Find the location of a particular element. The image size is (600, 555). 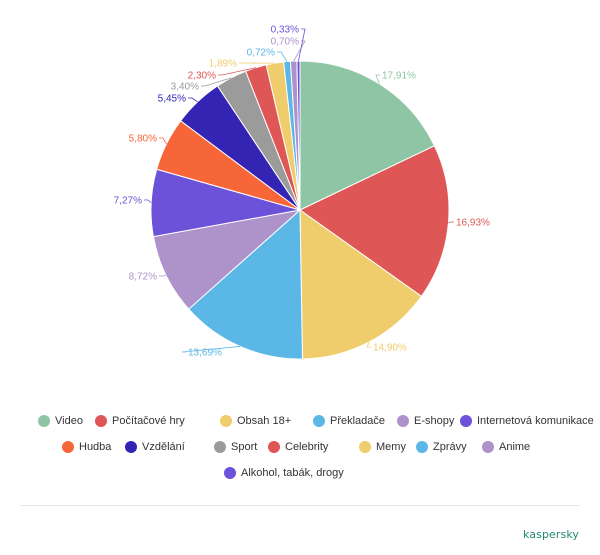

data-label: 16,93% is located at coordinates (473, 223).